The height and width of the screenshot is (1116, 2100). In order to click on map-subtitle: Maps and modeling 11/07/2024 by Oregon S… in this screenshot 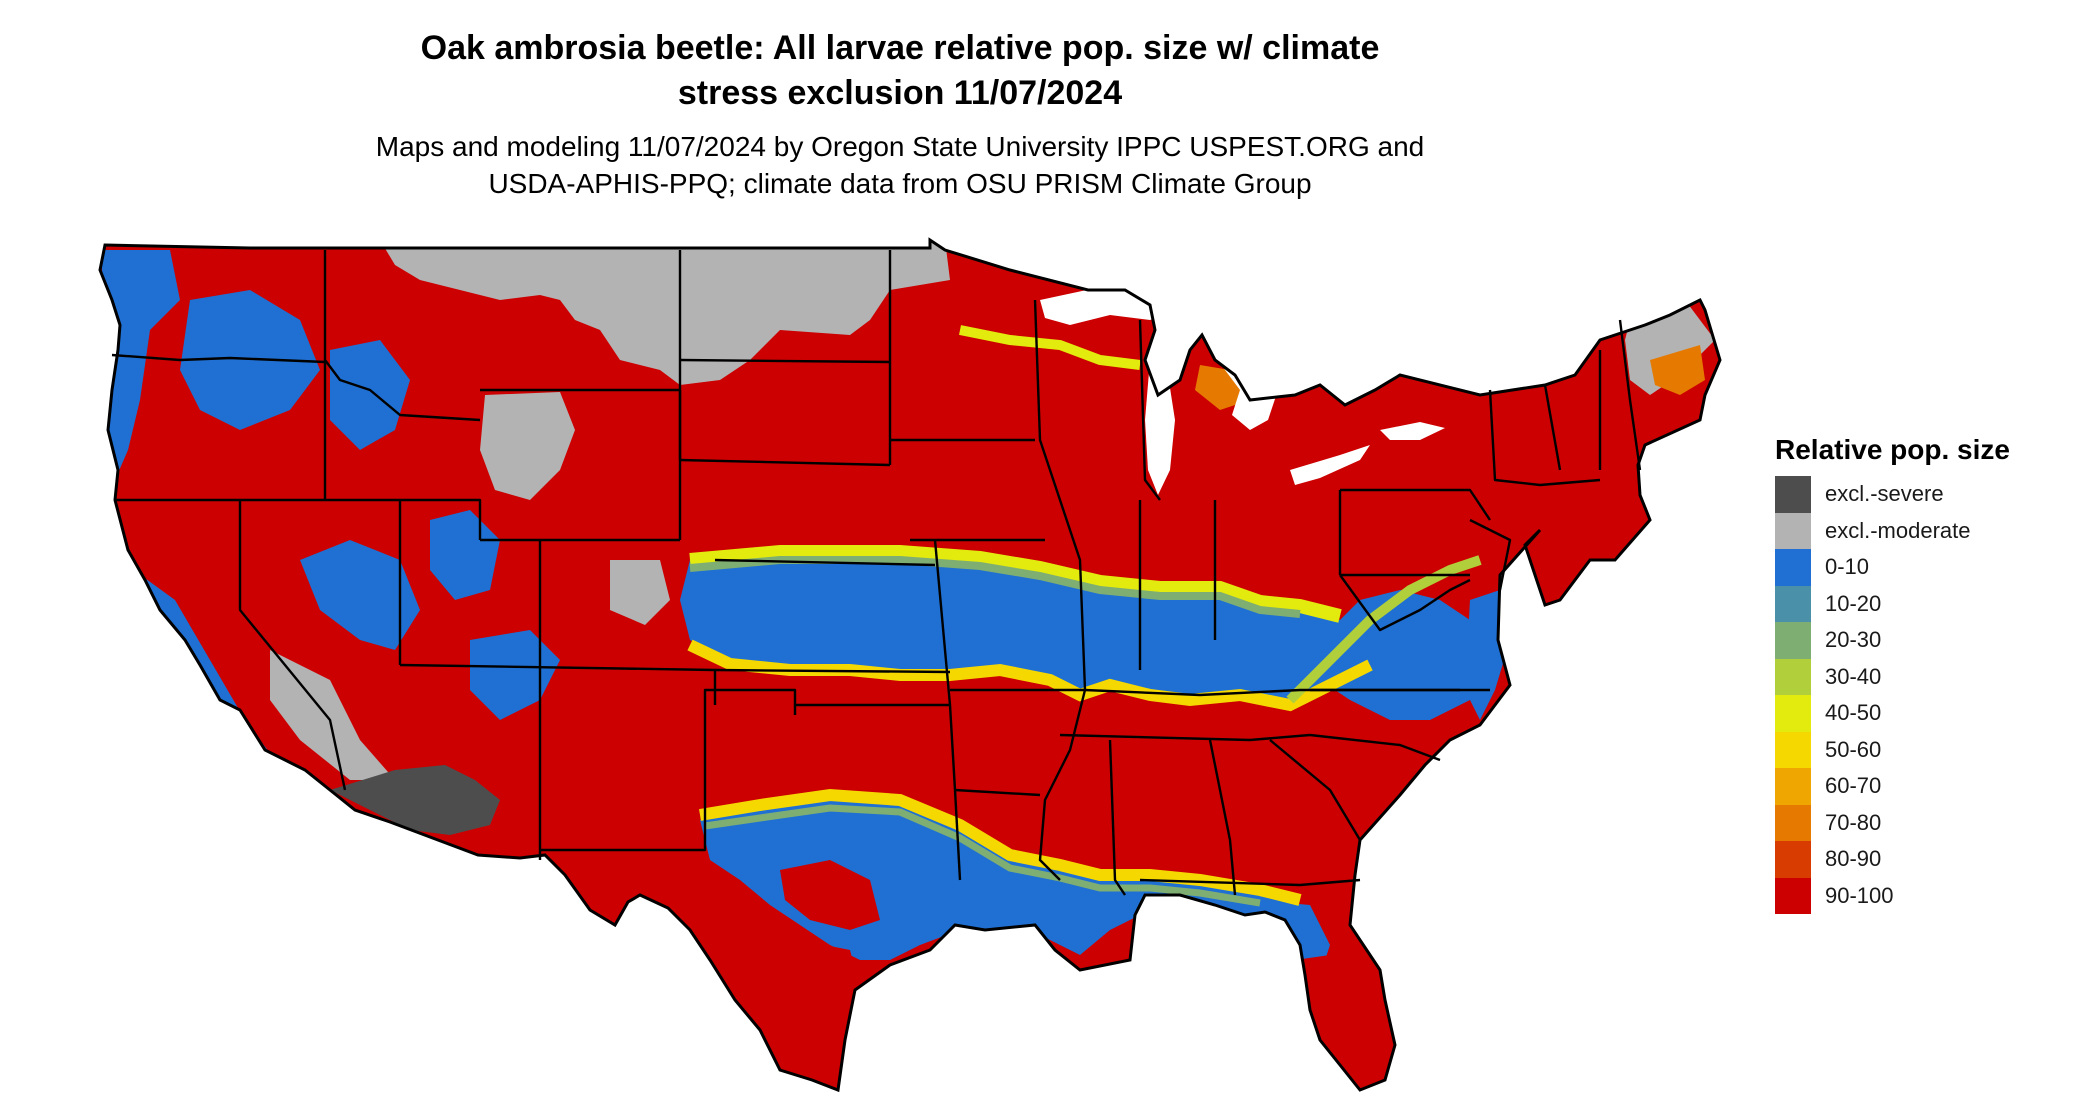, I will do `click(900, 165)`.